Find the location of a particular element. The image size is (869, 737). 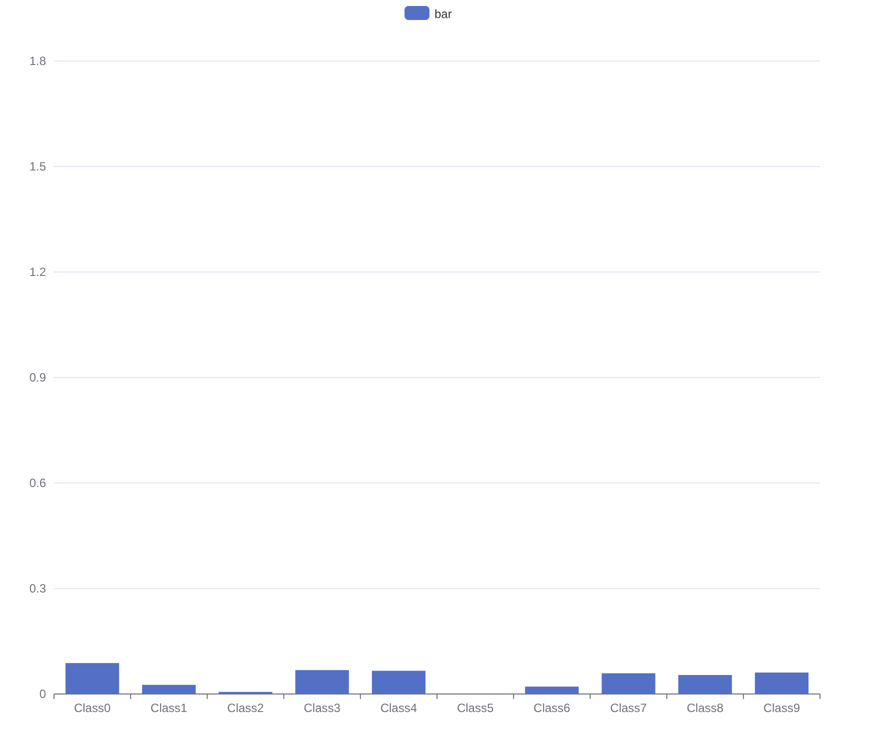

y-tick-label: 1.2 is located at coordinates (37, 272).